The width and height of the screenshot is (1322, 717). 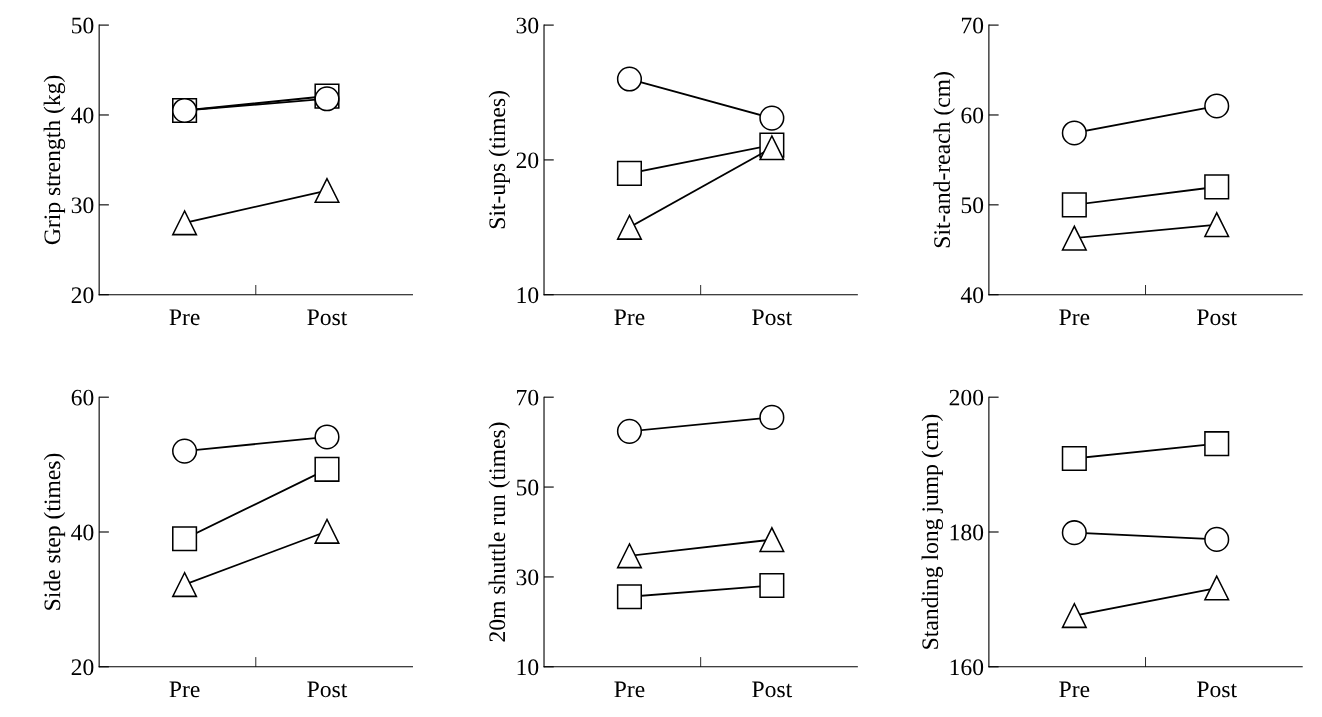 I want to click on y-tick-label: 180, so click(x=967, y=532).